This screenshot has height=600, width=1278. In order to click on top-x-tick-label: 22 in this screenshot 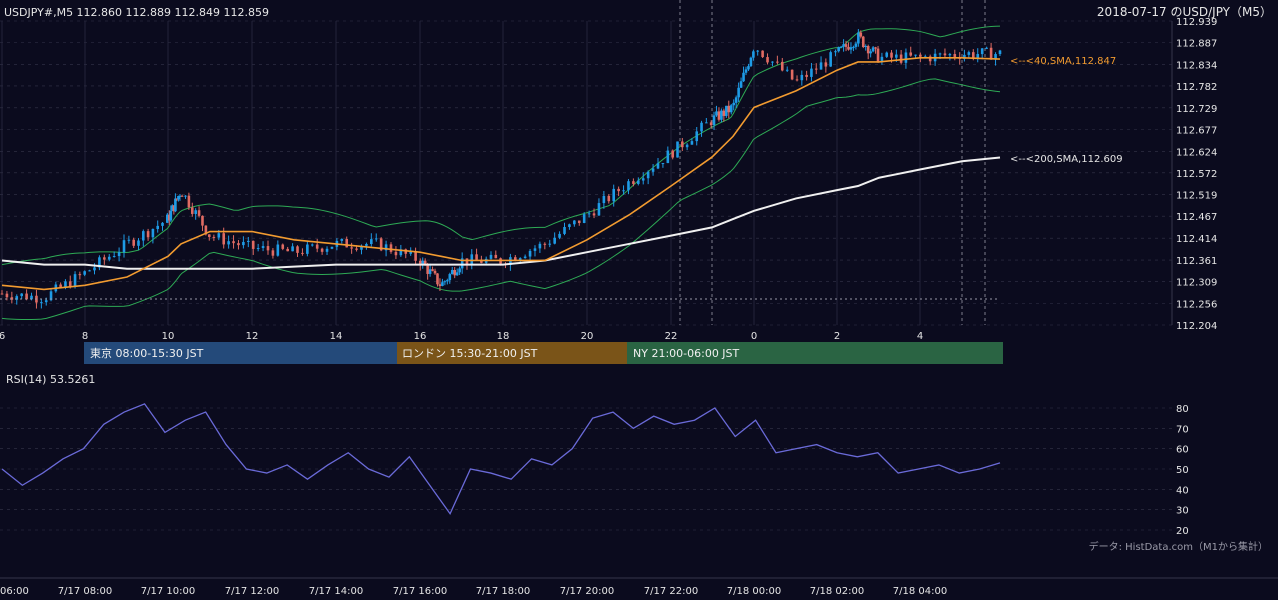, I will do `click(671, 336)`.